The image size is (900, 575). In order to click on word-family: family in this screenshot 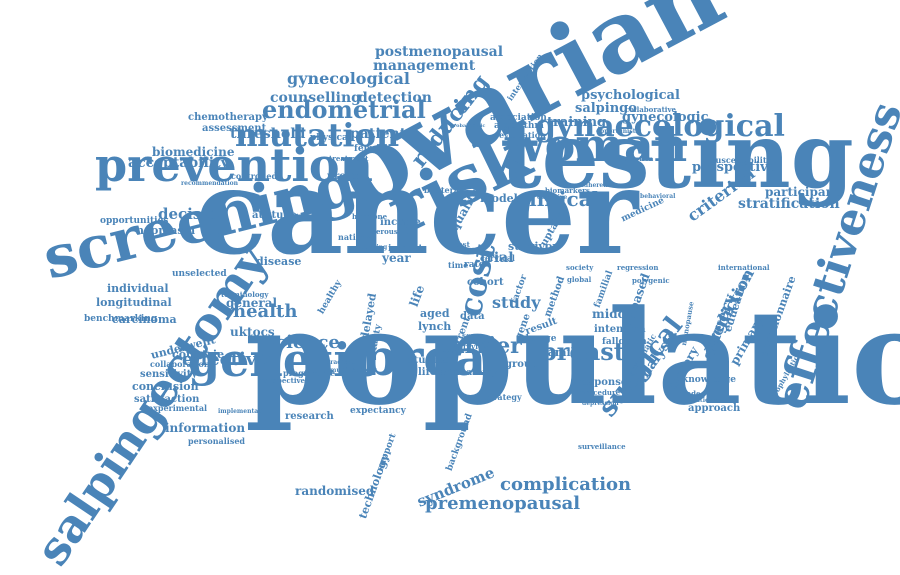, I will do `click(562, 352)`.